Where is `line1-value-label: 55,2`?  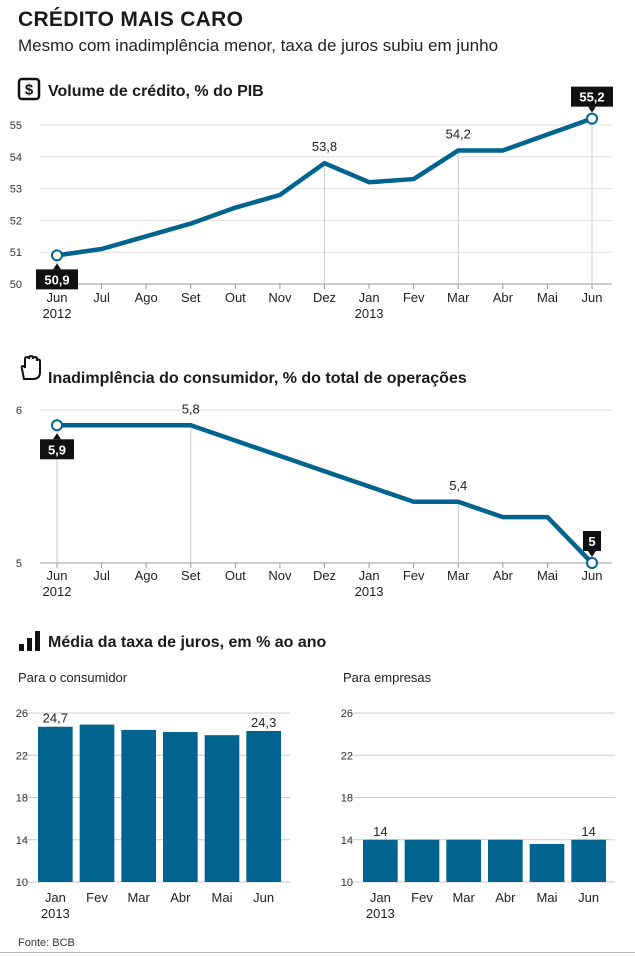 line1-value-label: 55,2 is located at coordinates (591, 97).